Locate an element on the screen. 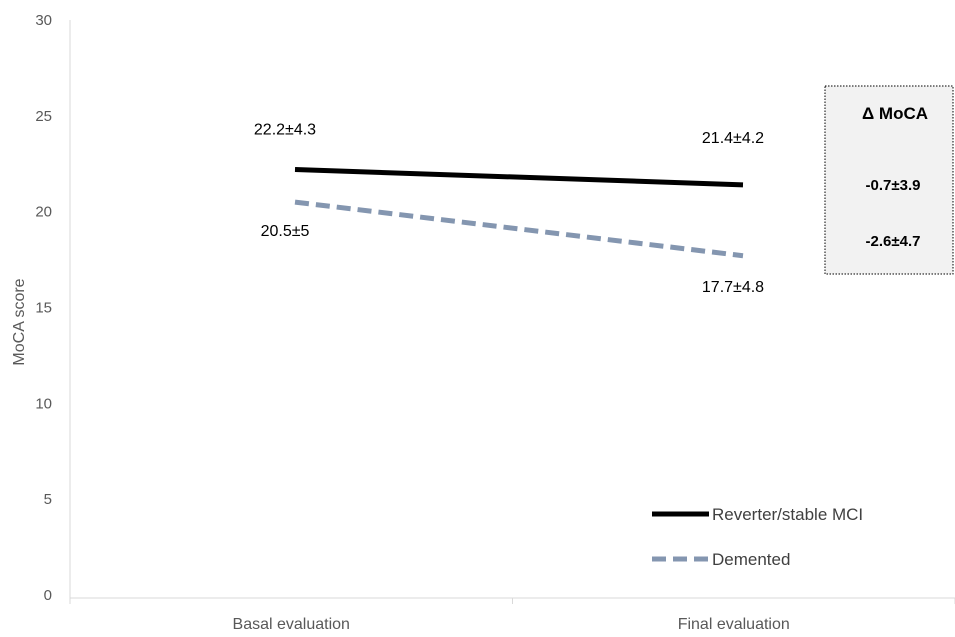  series-line-reverter is located at coordinates (519, 177).